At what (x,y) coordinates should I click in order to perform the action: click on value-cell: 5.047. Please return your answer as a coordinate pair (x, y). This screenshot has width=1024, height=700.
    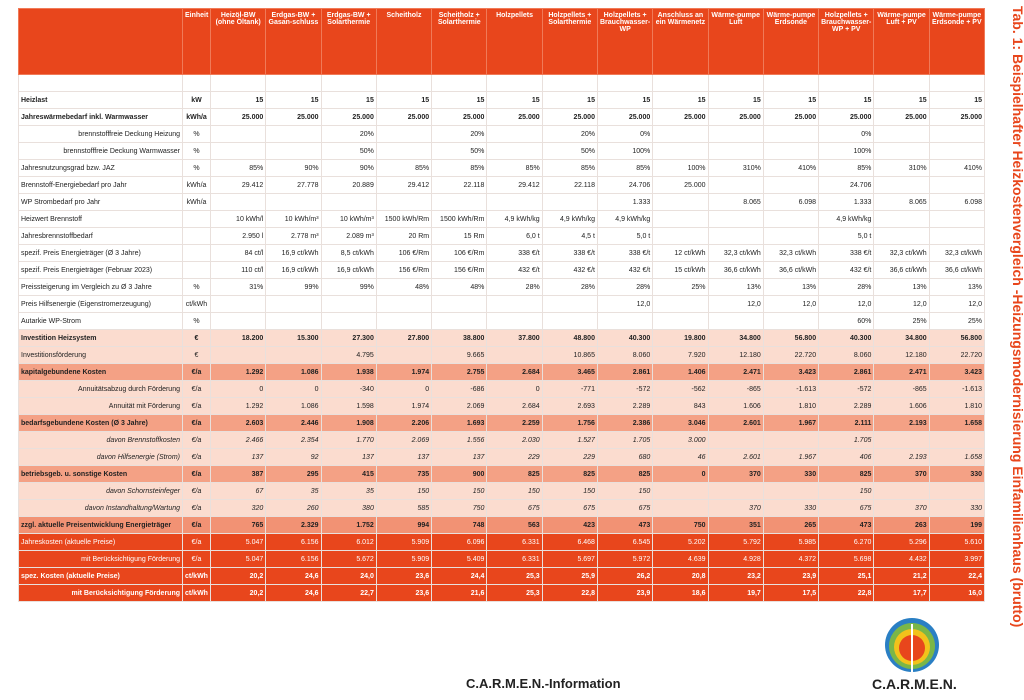
    Looking at the image, I should click on (238, 542).